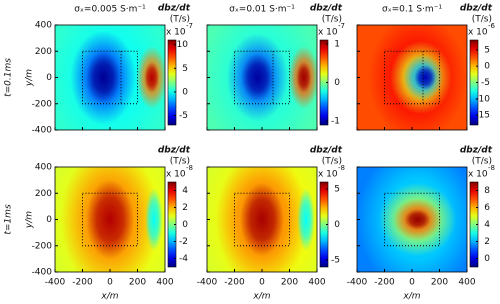 The height and width of the screenshot is (304, 500). I want to click on panel: σₓ=0.1 S·m⁻¹ -15 -10 -5 0 5 dbz/dt(T/s) x 10-6, so click(426, 67).